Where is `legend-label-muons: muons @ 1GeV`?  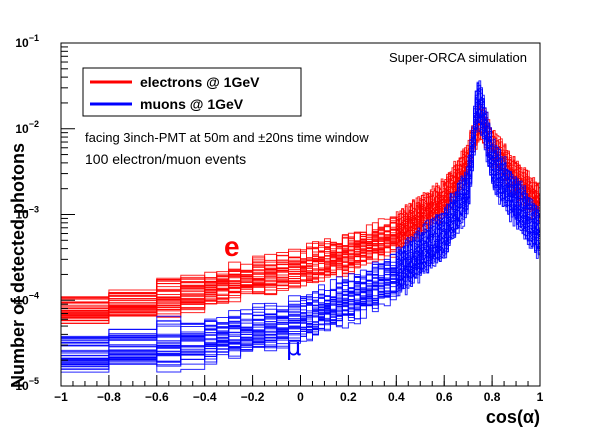
legend-label-muons: muons @ 1GeV is located at coordinates (192, 104).